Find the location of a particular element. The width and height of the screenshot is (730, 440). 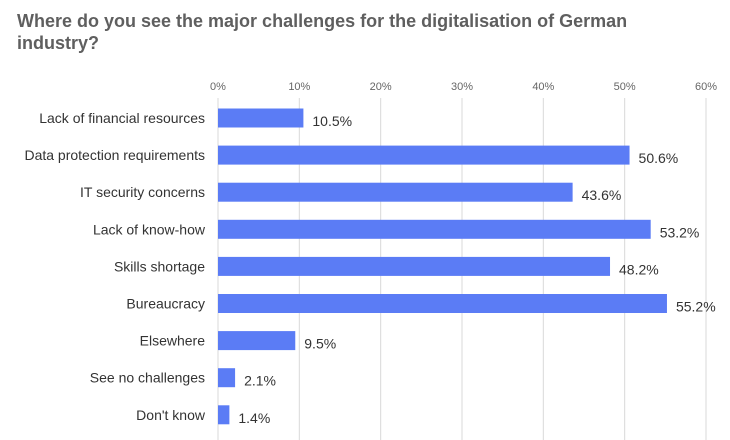

x-tick-label: 40% is located at coordinates (543, 87).